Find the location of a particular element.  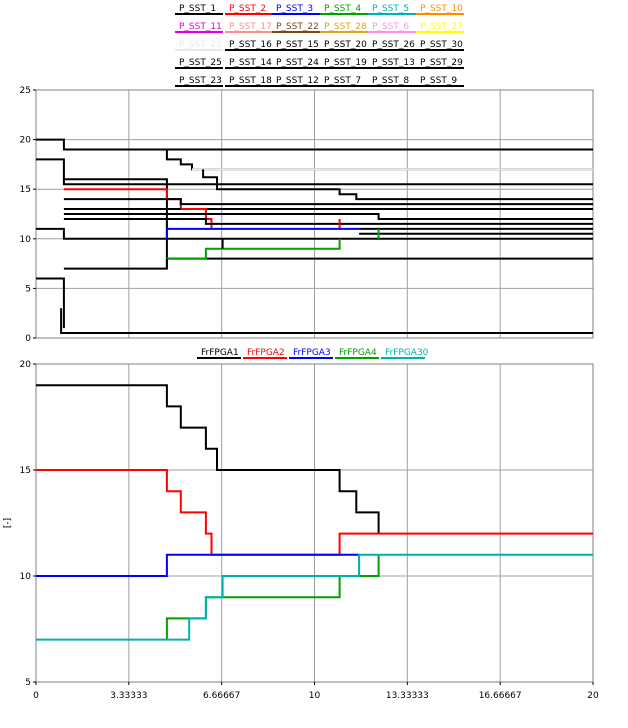

legend-label: FrFPGA2 is located at coordinates (266, 353).